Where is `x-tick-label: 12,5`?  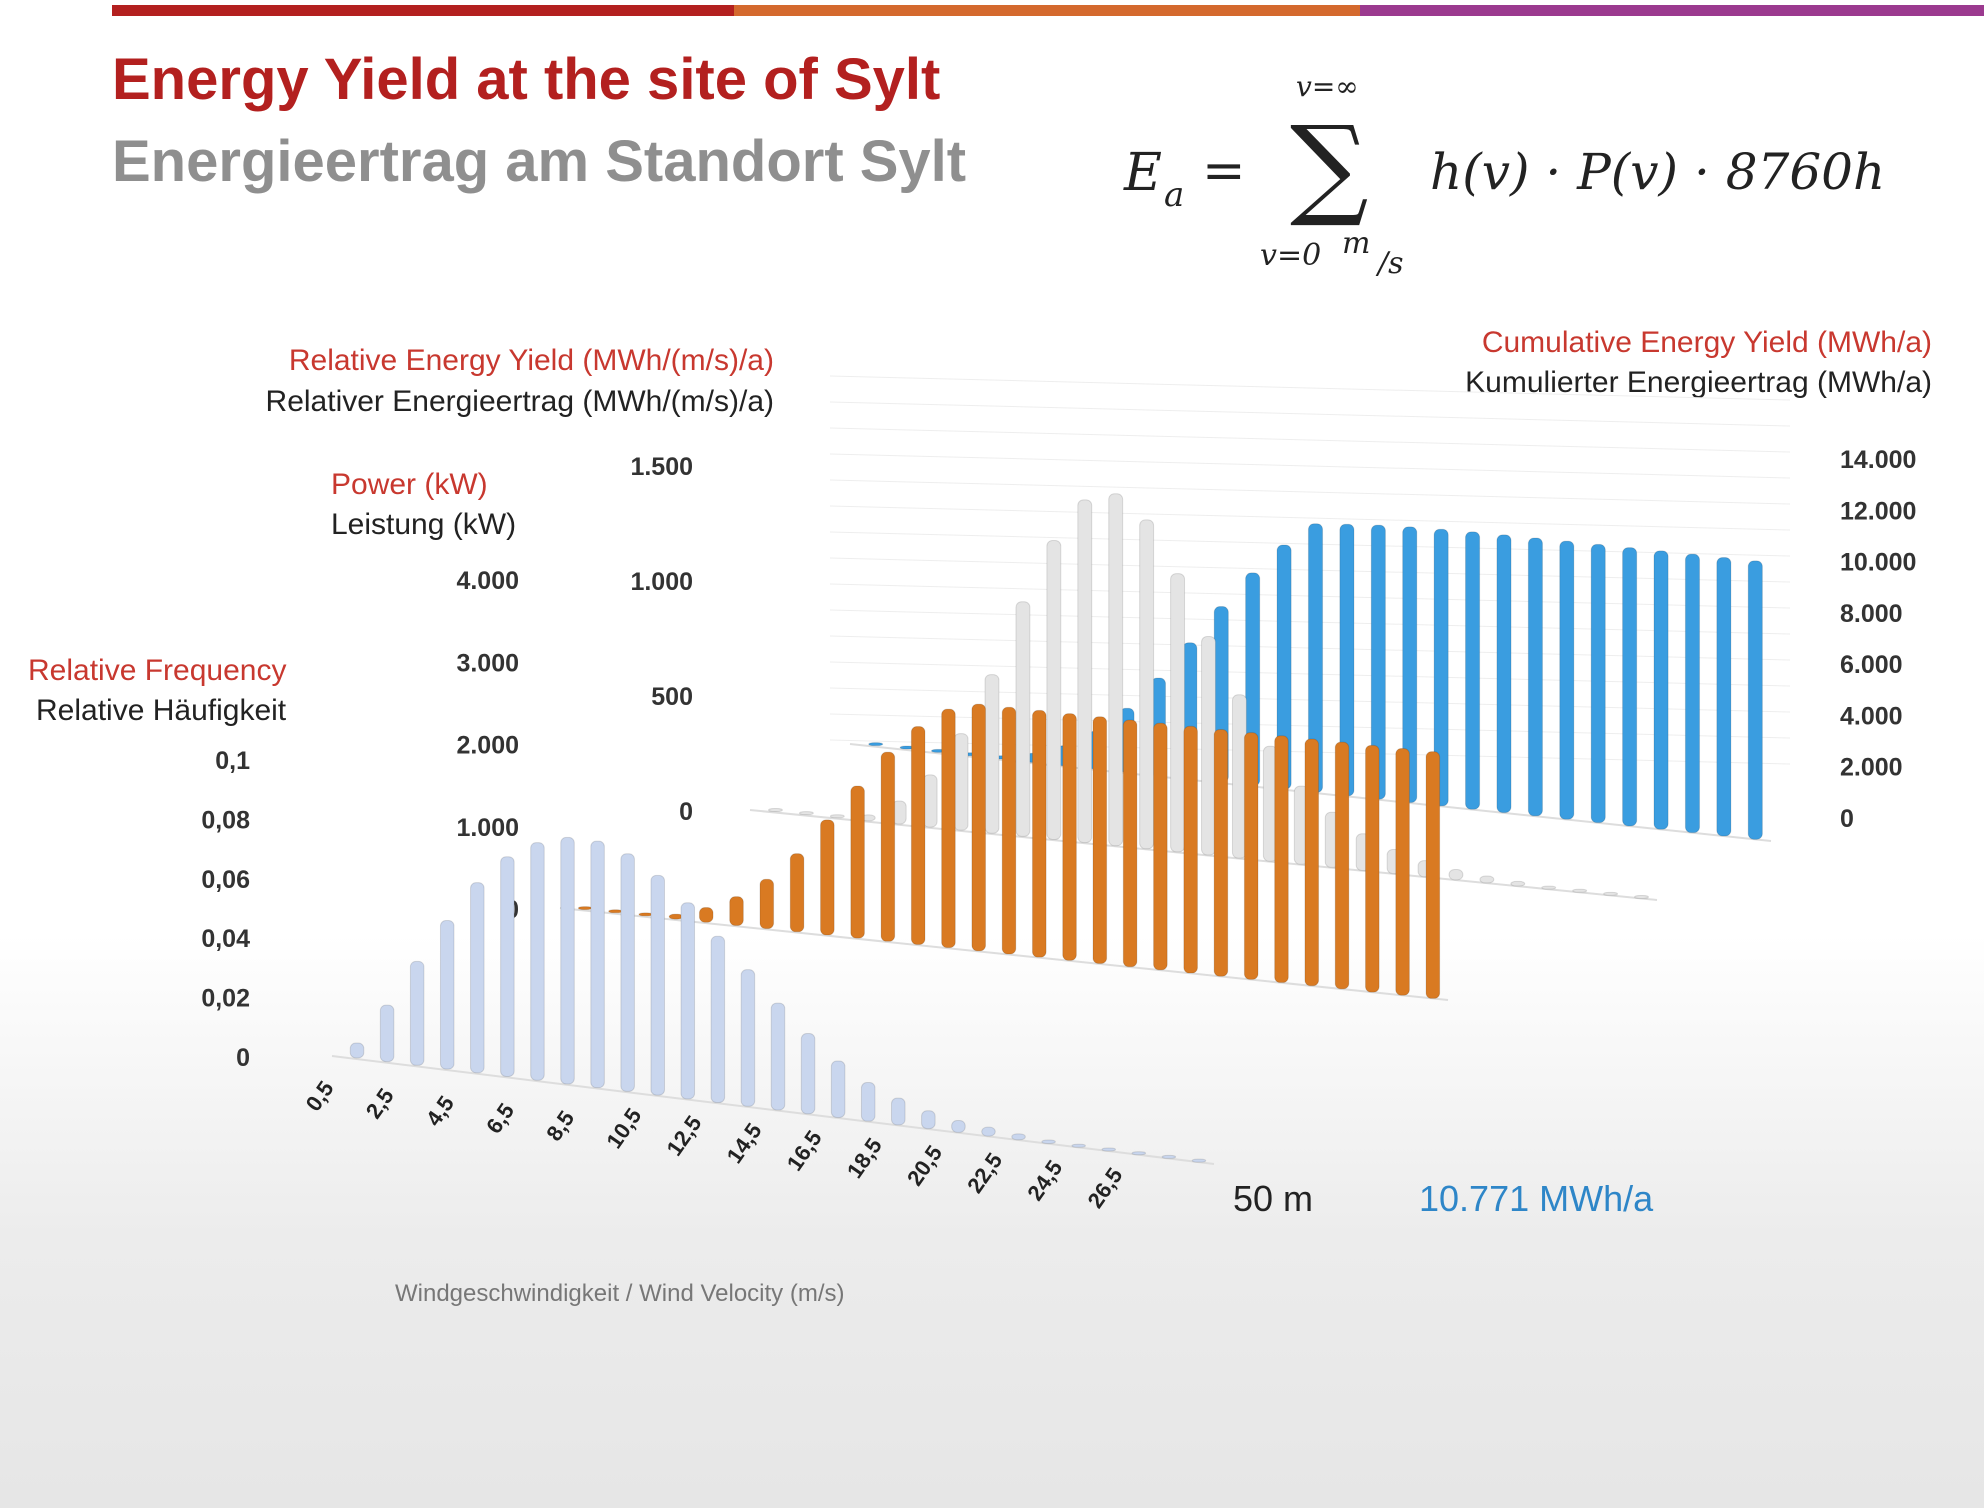 x-tick-label: 12,5 is located at coordinates (683, 1135).